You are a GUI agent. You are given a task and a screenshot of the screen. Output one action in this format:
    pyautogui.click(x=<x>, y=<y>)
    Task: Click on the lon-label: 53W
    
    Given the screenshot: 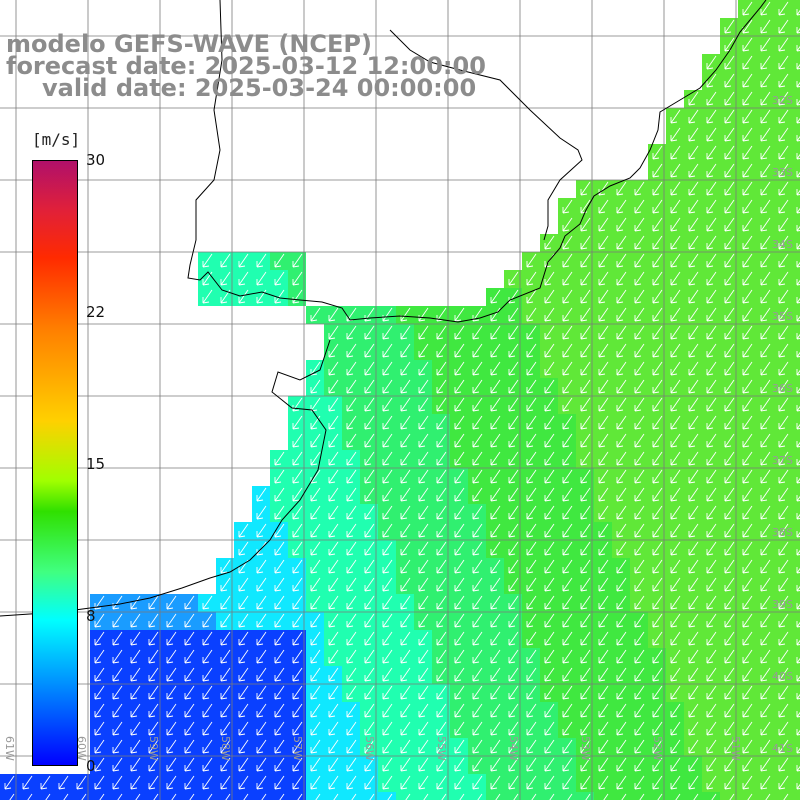 What is the action you would take?
    pyautogui.click(x=585, y=748)
    